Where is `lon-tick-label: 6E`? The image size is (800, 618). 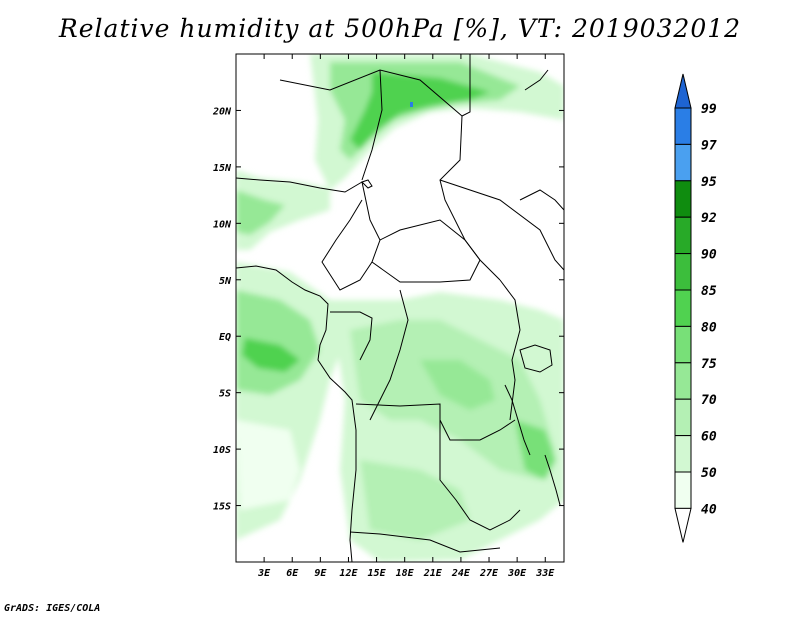
lon-tick-label: 6E is located at coordinates (292, 573).